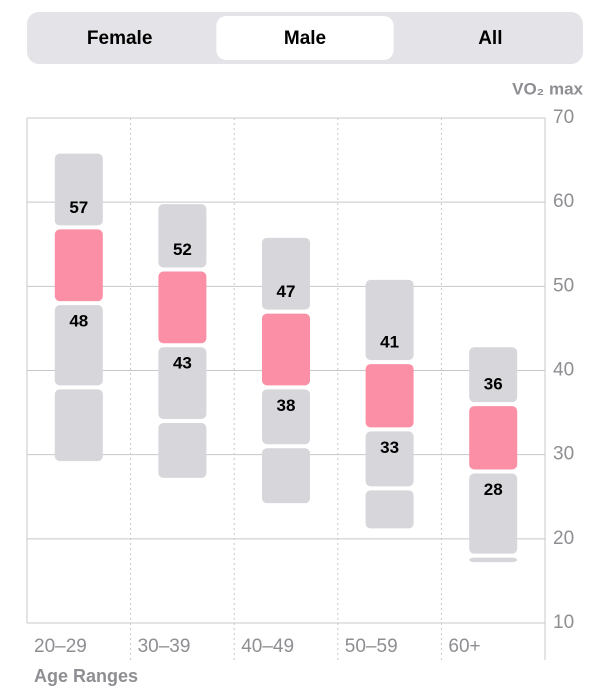 Image resolution: width=610 pixels, height=697 pixels. Describe the element at coordinates (563, 454) in the screenshot. I see `y-tick-label: 30` at that location.